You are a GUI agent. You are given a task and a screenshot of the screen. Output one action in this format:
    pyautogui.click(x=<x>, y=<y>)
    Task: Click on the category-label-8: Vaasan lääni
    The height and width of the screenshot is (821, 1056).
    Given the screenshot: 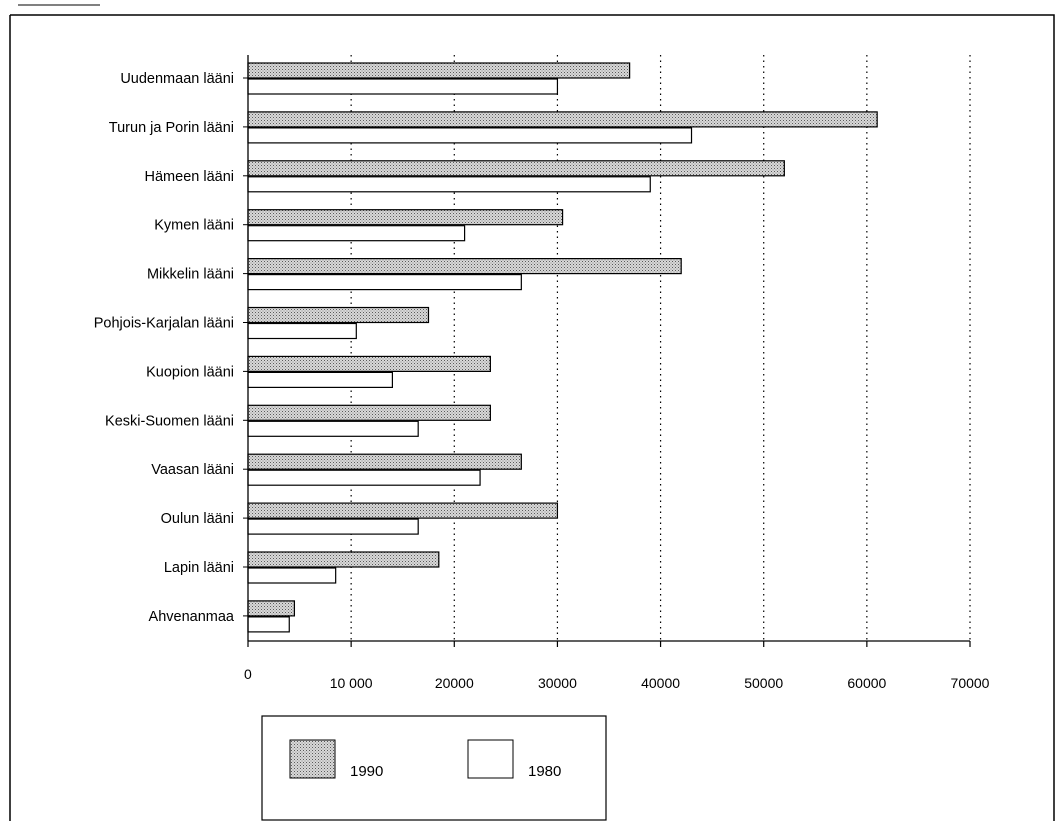 What is the action you would take?
    pyautogui.click(x=192, y=470)
    